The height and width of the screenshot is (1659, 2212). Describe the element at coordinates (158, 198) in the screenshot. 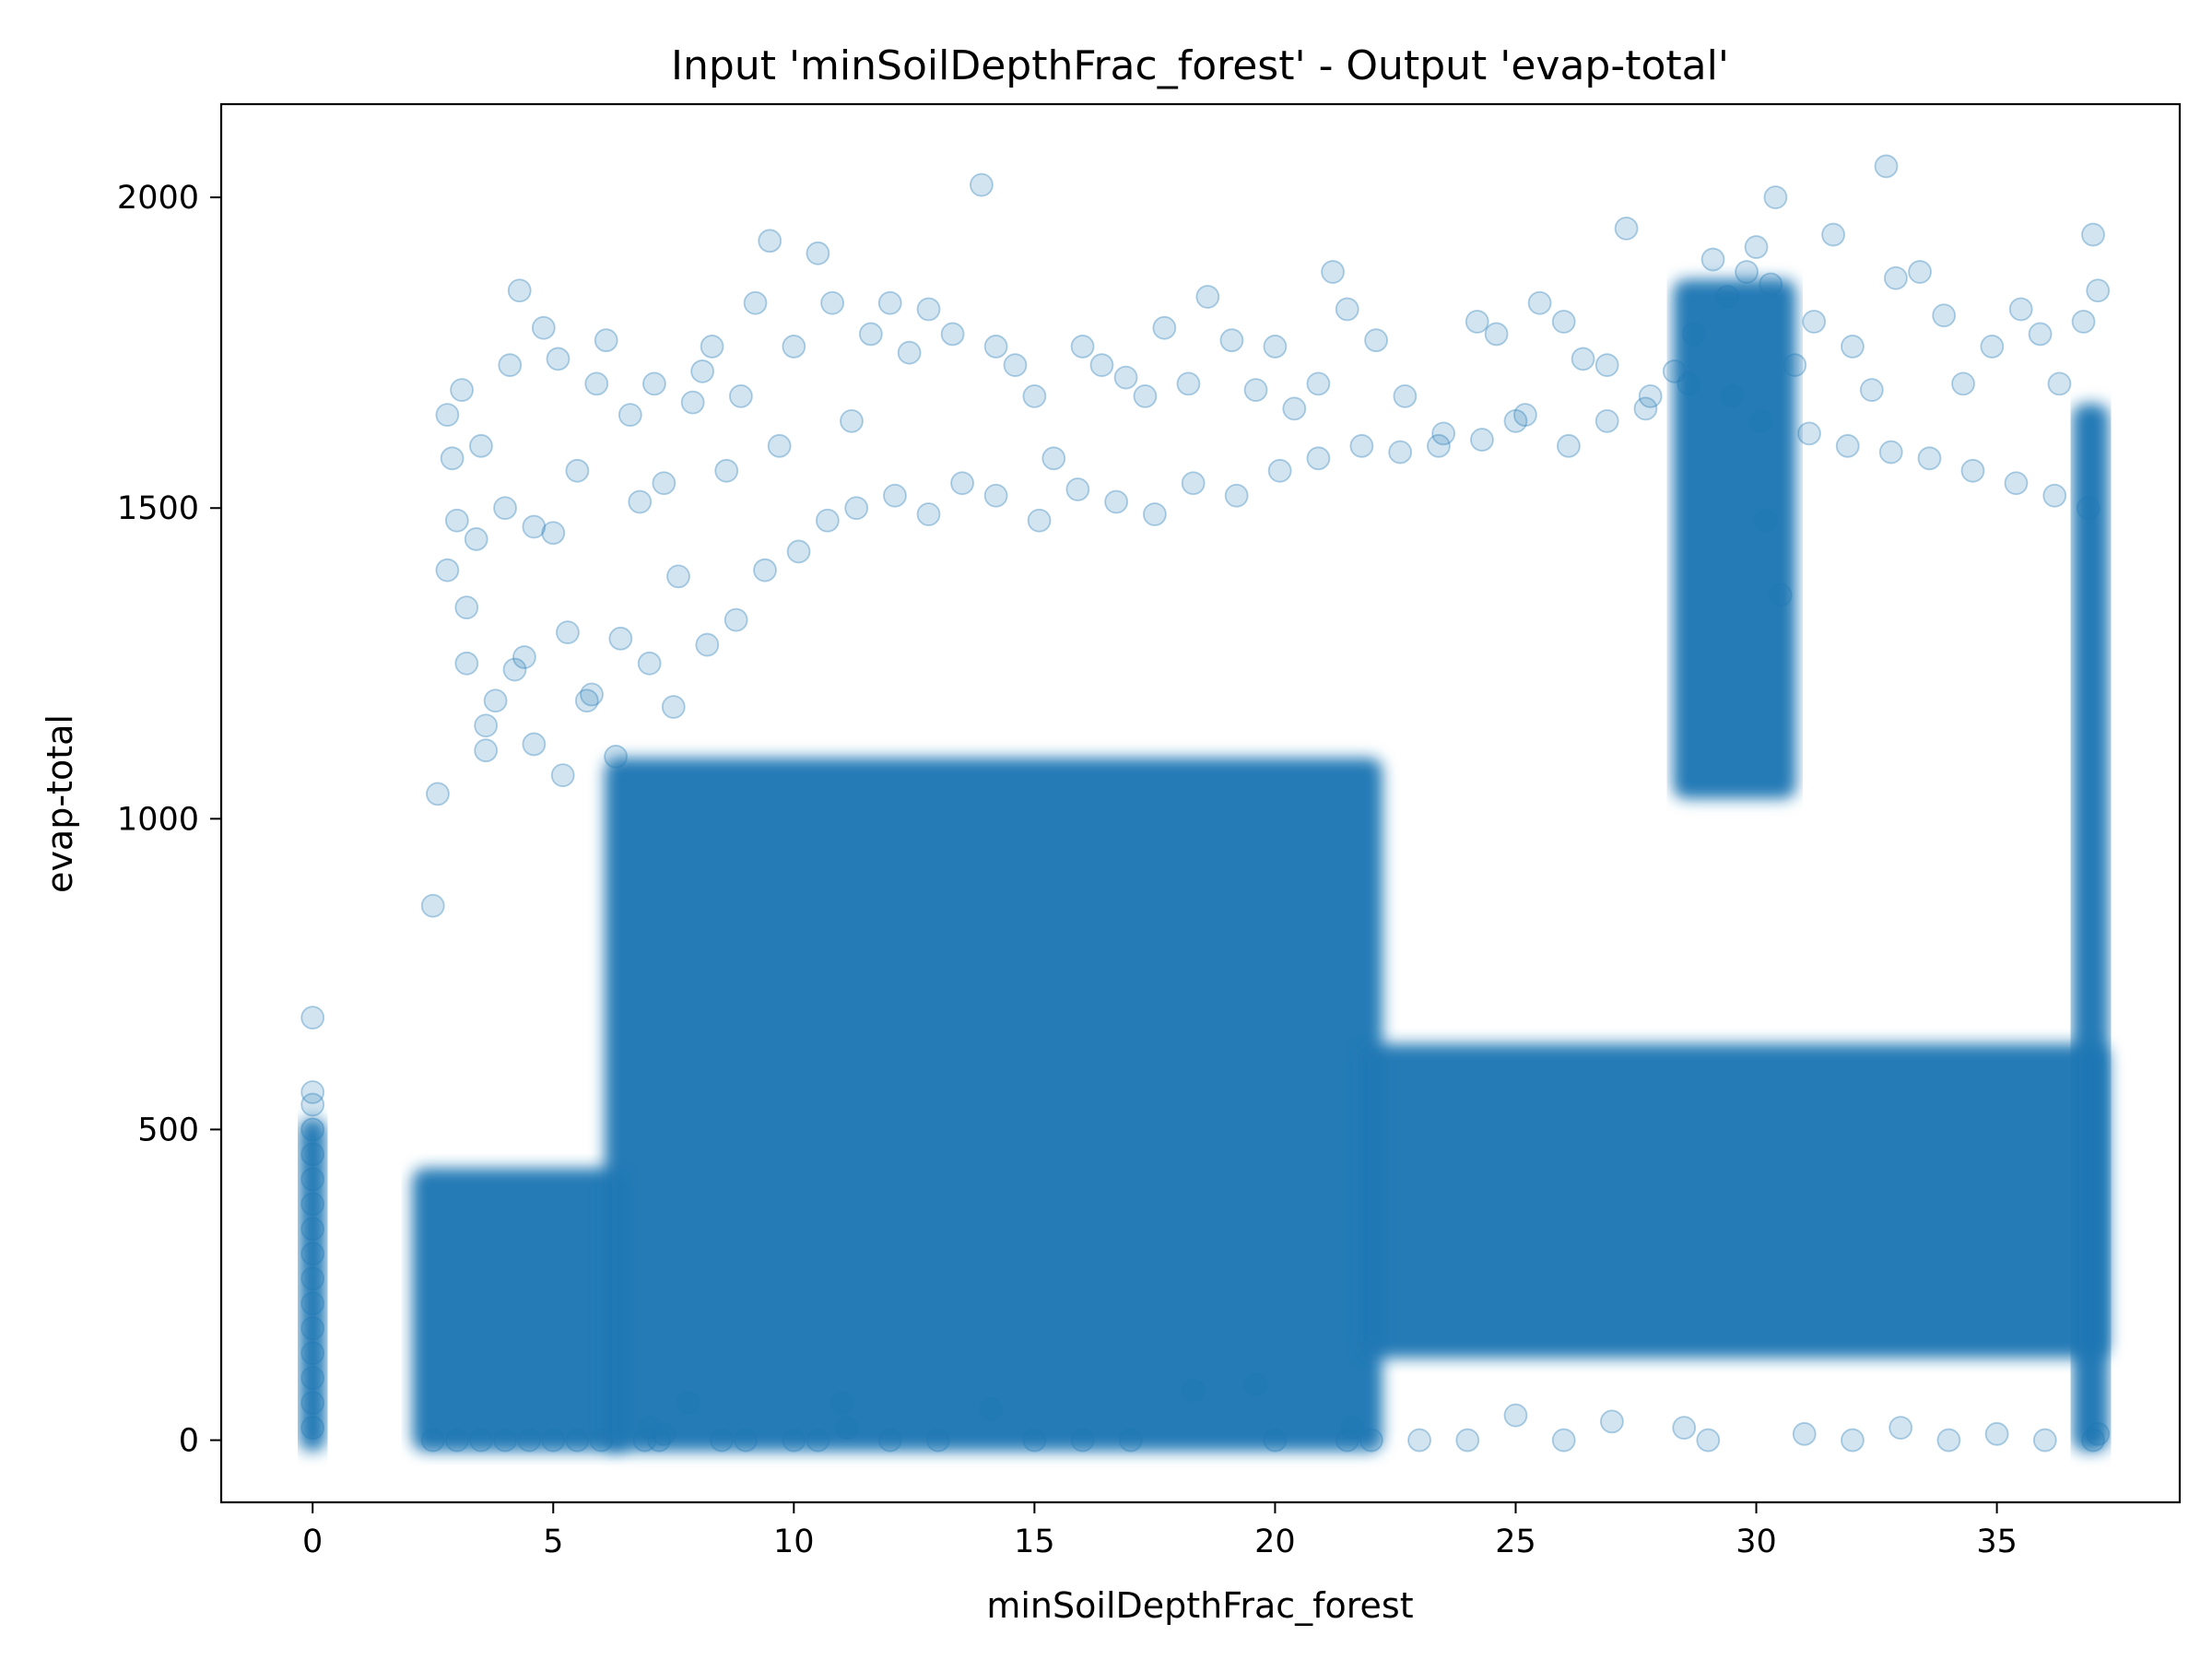

I see `y-tick-label: 2000` at that location.